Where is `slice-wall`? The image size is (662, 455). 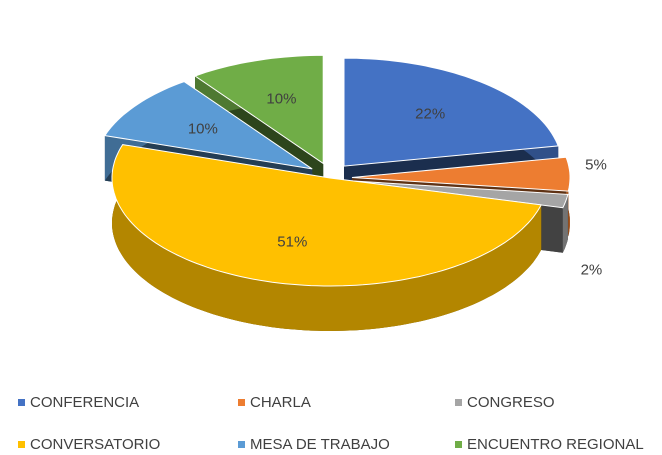
slice-wall is located at coordinates (565, 223).